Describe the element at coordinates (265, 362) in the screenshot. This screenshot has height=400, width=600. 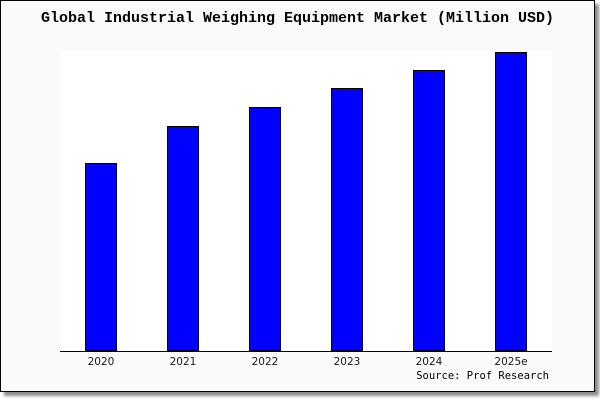
I see `x-tick-label-2022: 2022` at that location.